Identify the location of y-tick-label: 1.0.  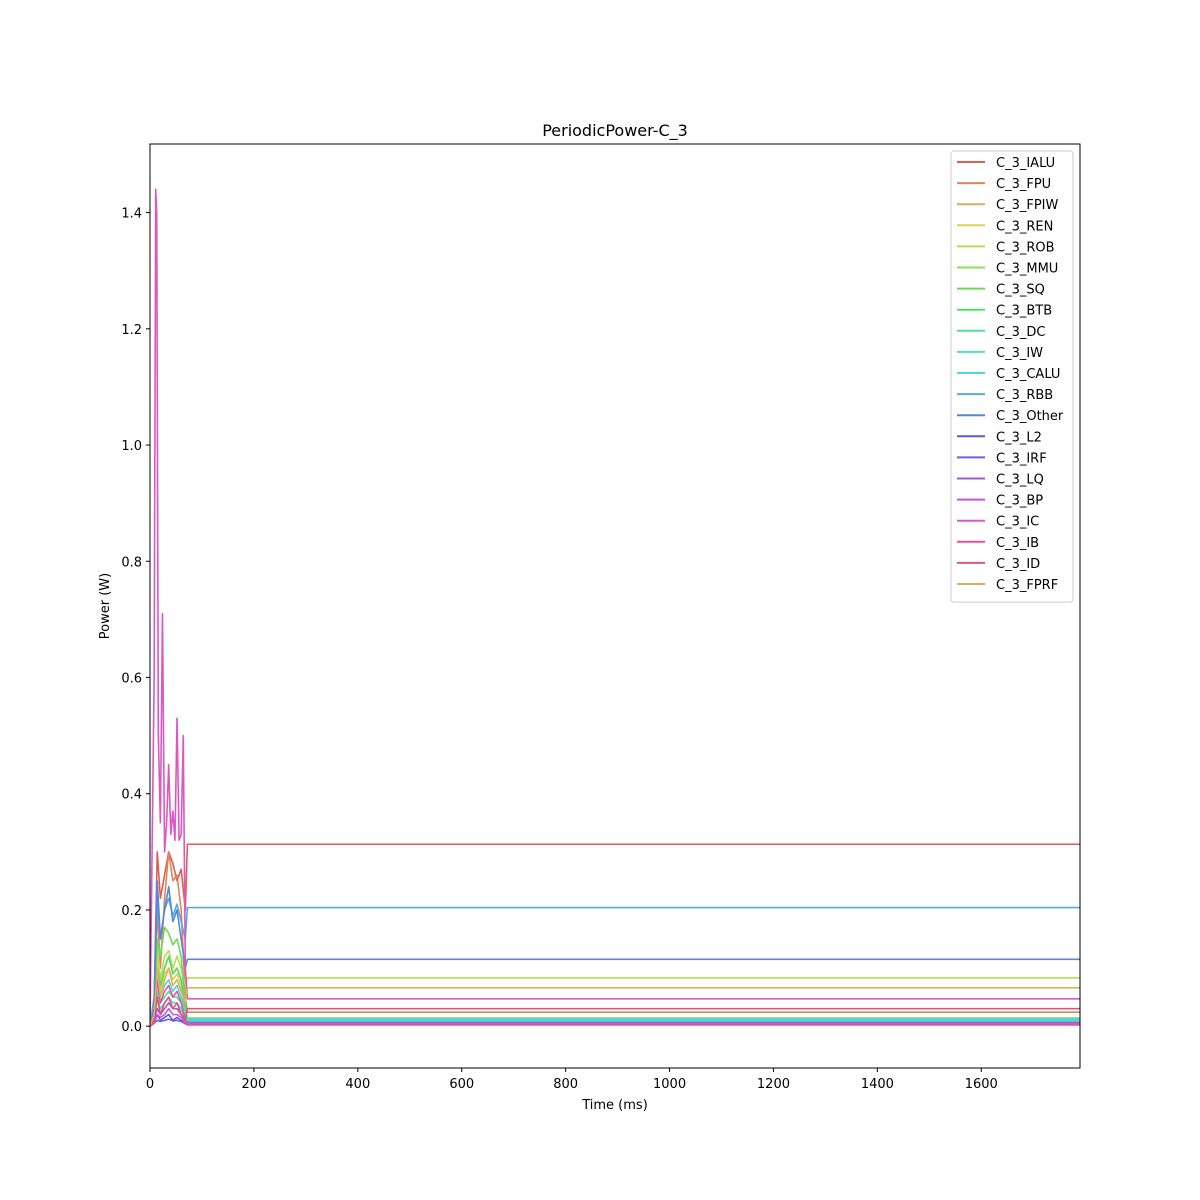
(131, 446).